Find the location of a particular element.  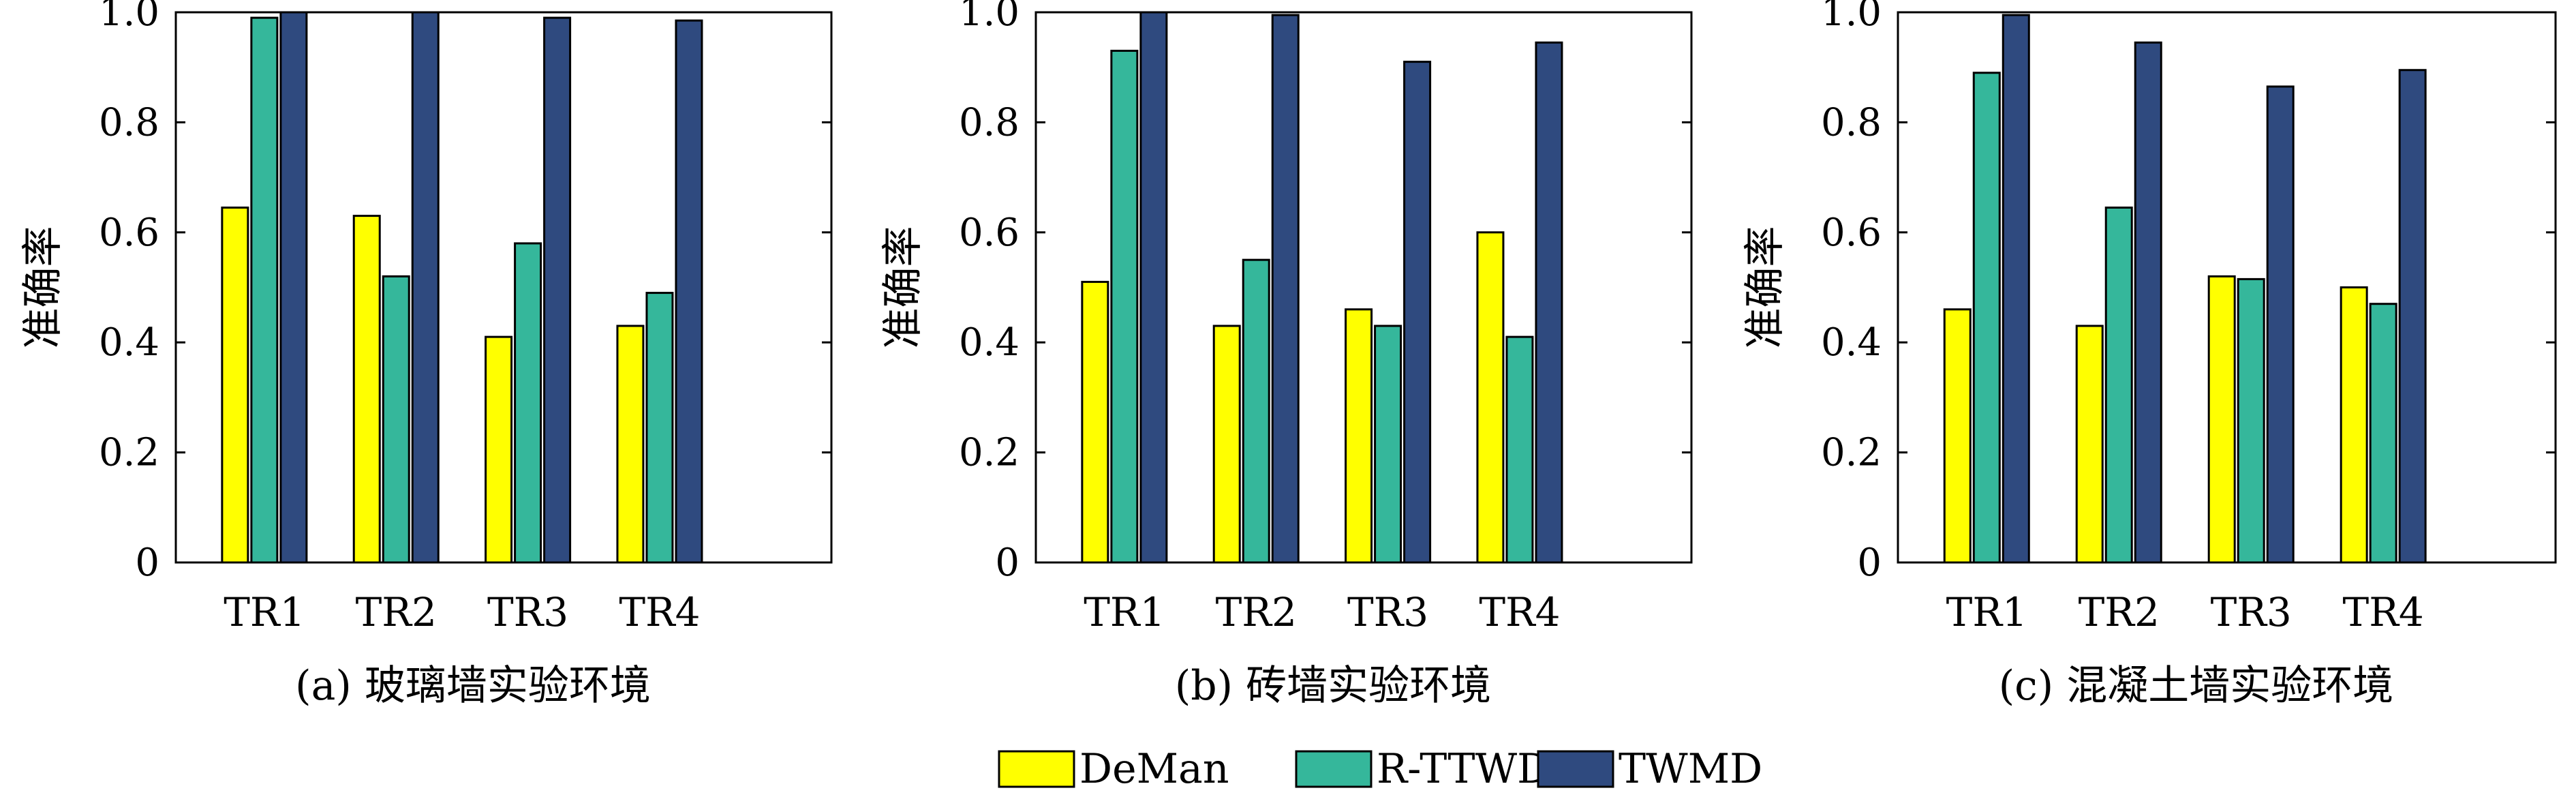

legend-swatch-r-ttwd is located at coordinates (1334, 769).